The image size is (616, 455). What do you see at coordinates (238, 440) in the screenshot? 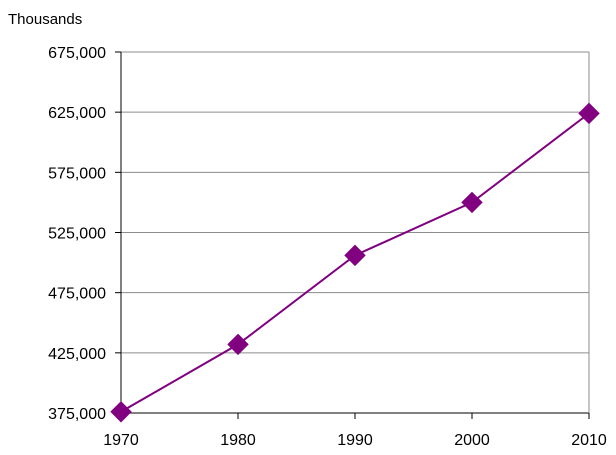
I see `x-tick-label: 1980` at bounding box center [238, 440].